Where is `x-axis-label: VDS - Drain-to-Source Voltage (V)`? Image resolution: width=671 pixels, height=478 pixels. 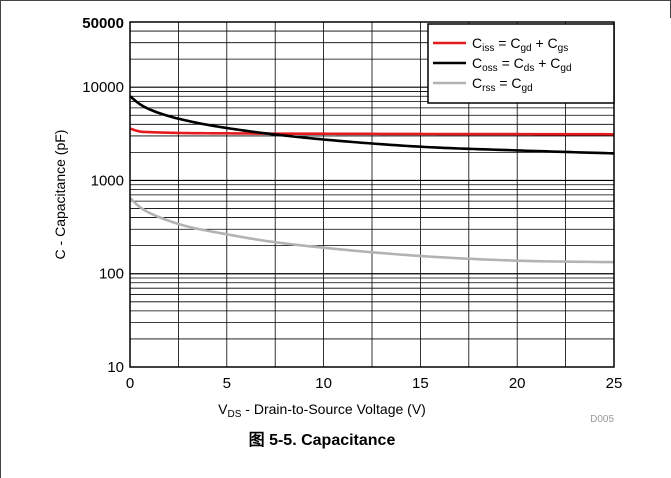
x-axis-label: VDS - Drain-to-Source Voltage (V) is located at coordinates (322, 410).